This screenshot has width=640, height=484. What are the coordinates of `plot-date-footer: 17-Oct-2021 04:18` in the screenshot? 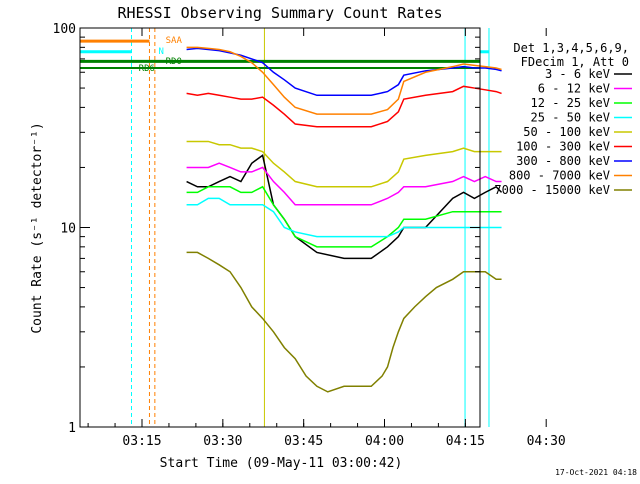 It's located at (596, 472).